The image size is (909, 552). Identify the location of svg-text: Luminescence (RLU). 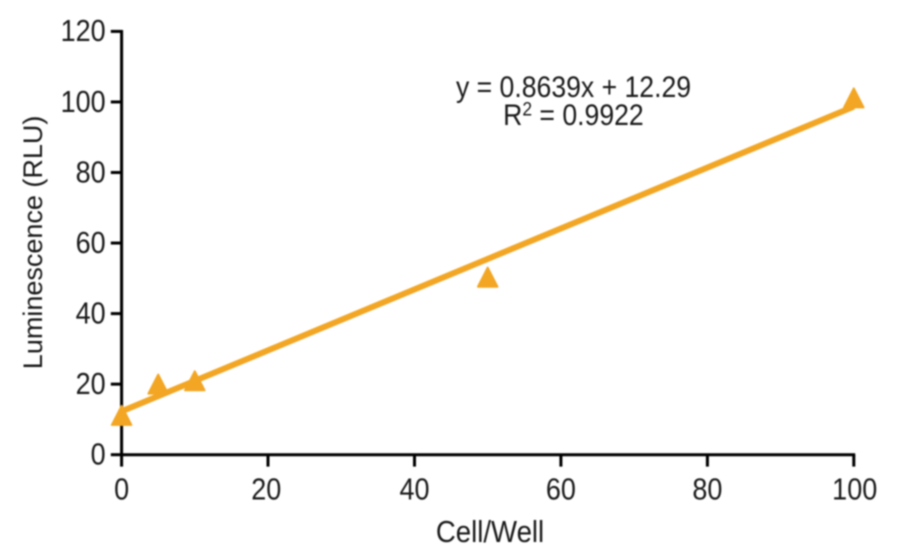
(33, 243).